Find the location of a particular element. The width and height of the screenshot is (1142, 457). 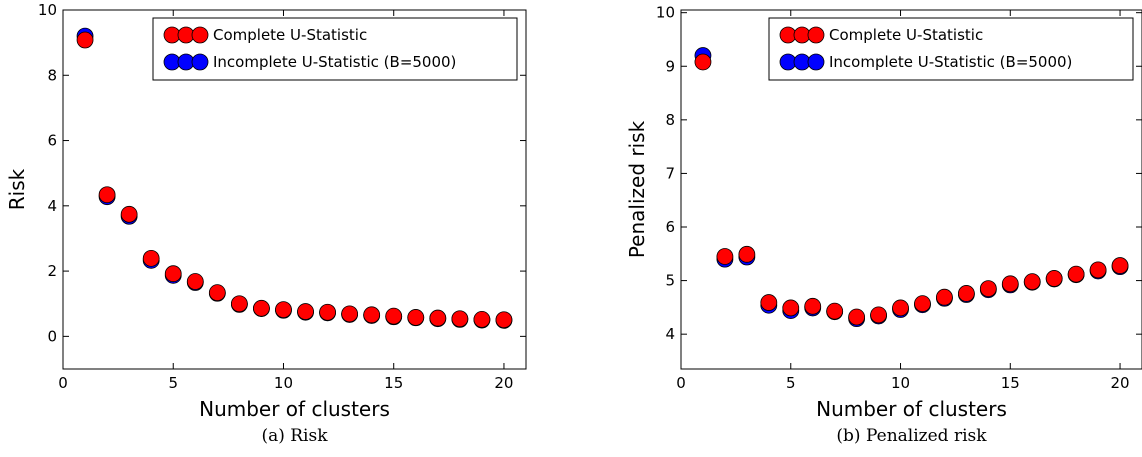

y-tick-label: 7 is located at coordinates (670, 173).